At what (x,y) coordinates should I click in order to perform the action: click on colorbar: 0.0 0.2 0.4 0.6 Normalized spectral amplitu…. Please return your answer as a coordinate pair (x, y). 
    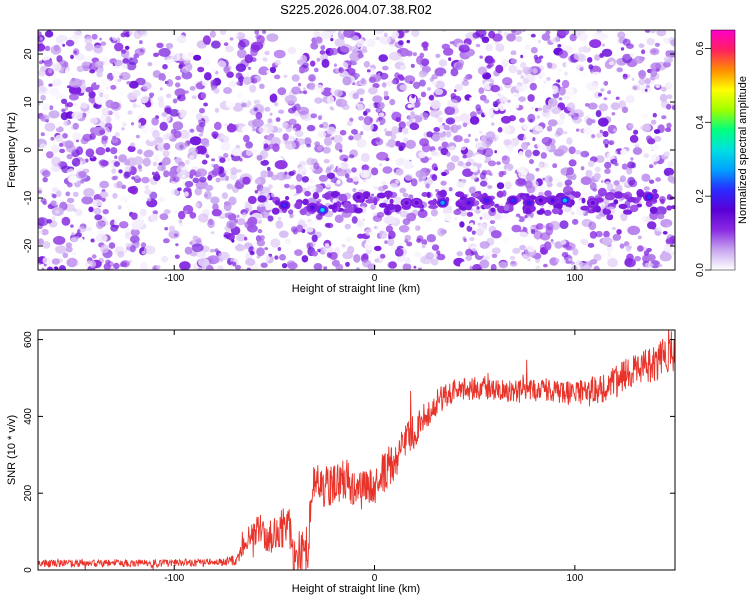
    Looking at the image, I should click on (722, 153).